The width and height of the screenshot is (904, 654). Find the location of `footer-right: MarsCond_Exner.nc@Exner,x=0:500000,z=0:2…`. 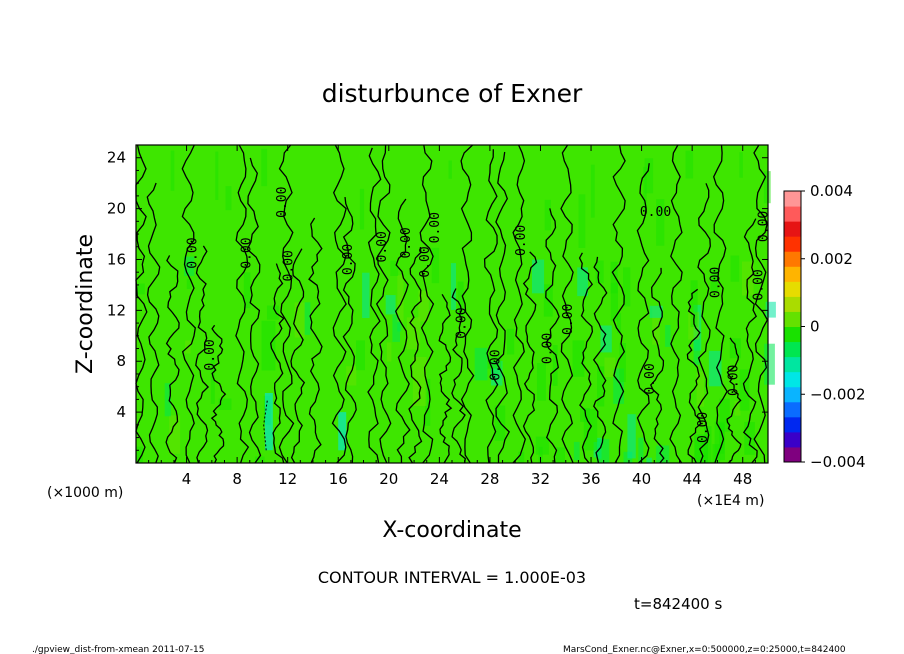

footer-right: MarsCond_Exner.nc@Exner,x=0:500000,z=0:2… is located at coordinates (704, 649).